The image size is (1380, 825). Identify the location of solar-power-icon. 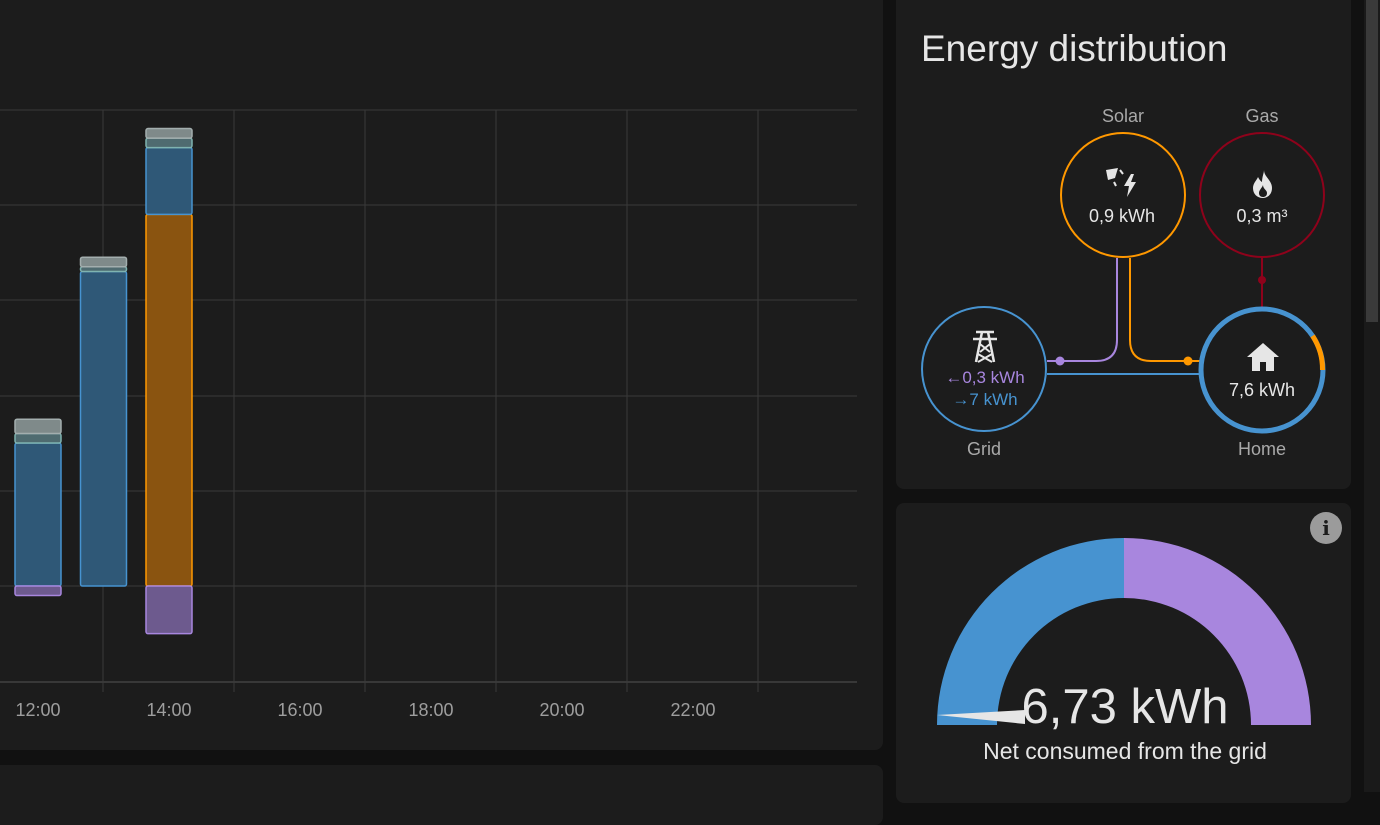
(1121, 182).